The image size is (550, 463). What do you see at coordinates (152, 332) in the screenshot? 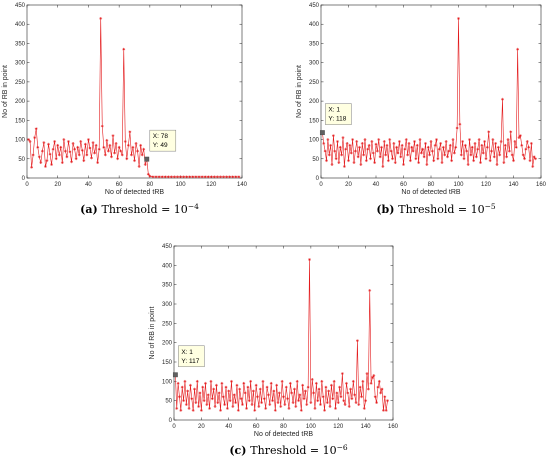
I see `y-axis-label: No of RB in point` at bounding box center [152, 332].